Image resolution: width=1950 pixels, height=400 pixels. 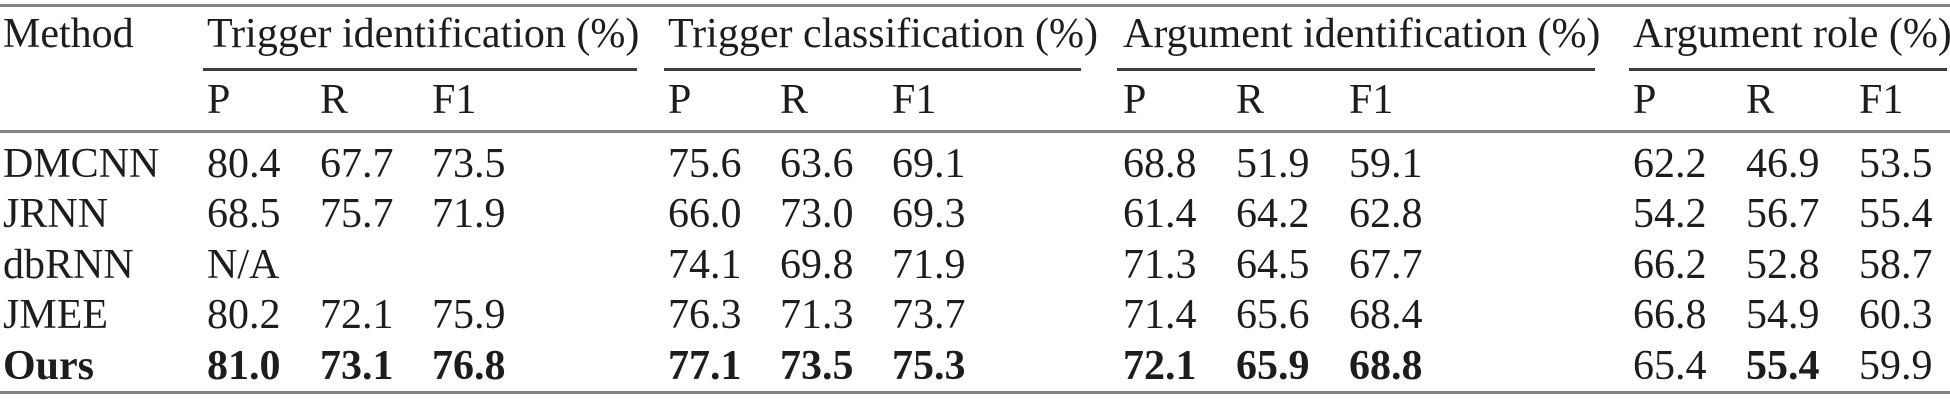 What do you see at coordinates (1670, 214) in the screenshot?
I see `value-cell: 54.2` at bounding box center [1670, 214].